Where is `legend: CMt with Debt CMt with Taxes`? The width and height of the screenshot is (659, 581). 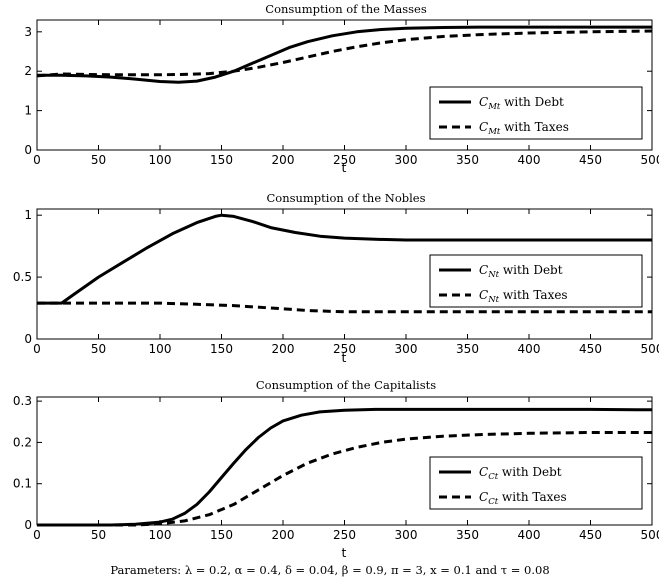 legend: CMt with Debt CMt with Taxes is located at coordinates (536, 113).